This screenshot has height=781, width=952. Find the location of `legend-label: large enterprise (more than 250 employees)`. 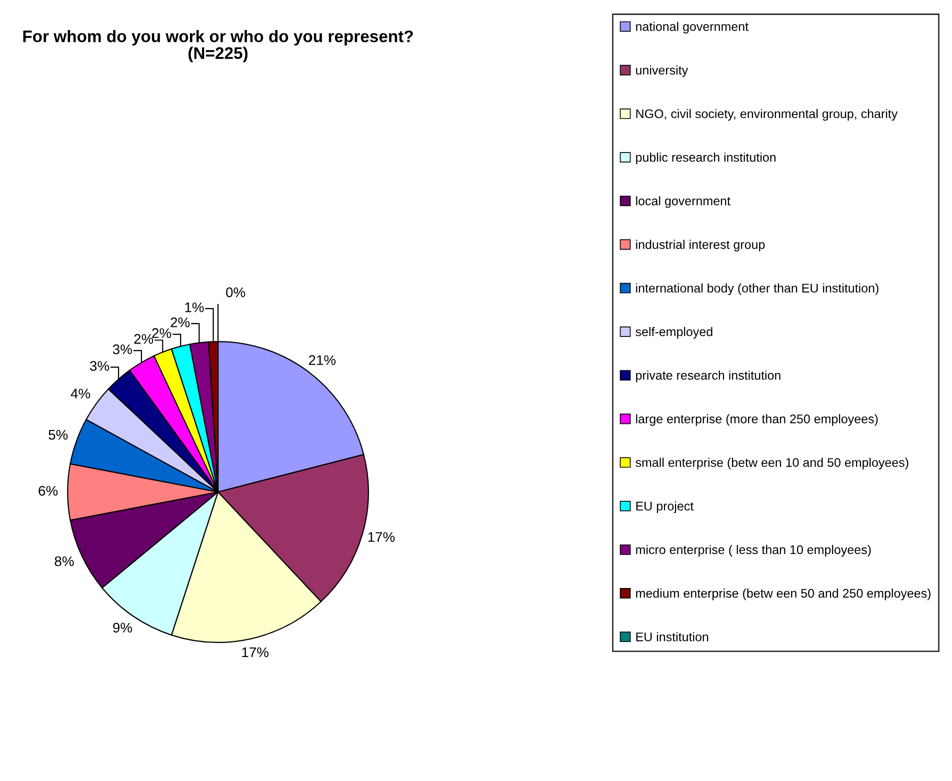

legend-label: large enterprise (more than 250 employees) is located at coordinates (757, 420).